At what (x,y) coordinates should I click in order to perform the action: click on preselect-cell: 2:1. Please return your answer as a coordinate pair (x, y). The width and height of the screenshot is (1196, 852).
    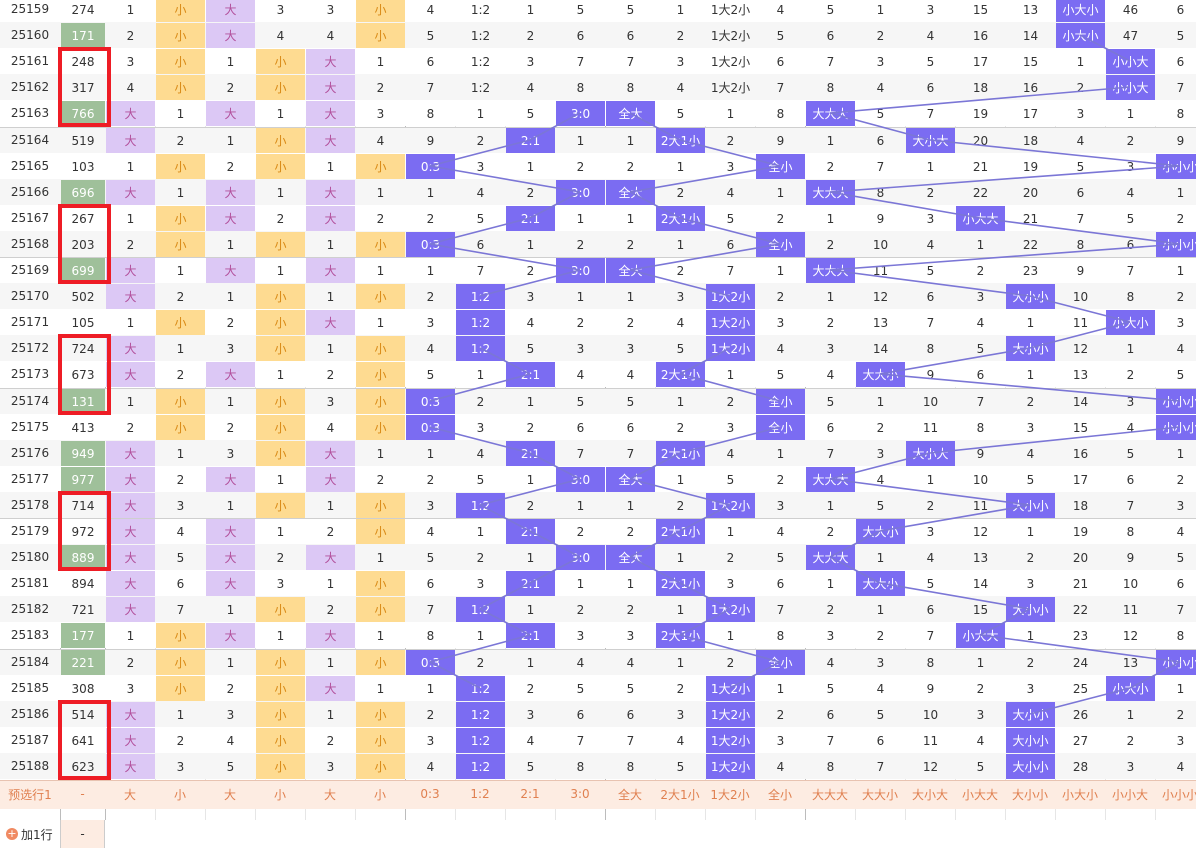
    Looking at the image, I should click on (530, 794).